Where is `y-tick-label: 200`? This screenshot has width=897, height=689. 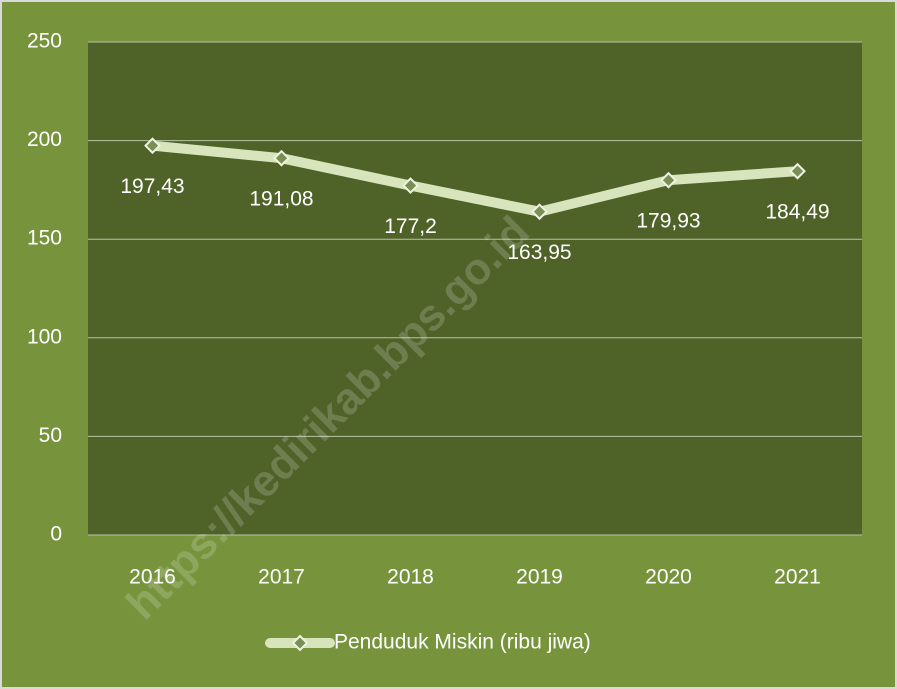 y-tick-label: 200 is located at coordinates (44, 139).